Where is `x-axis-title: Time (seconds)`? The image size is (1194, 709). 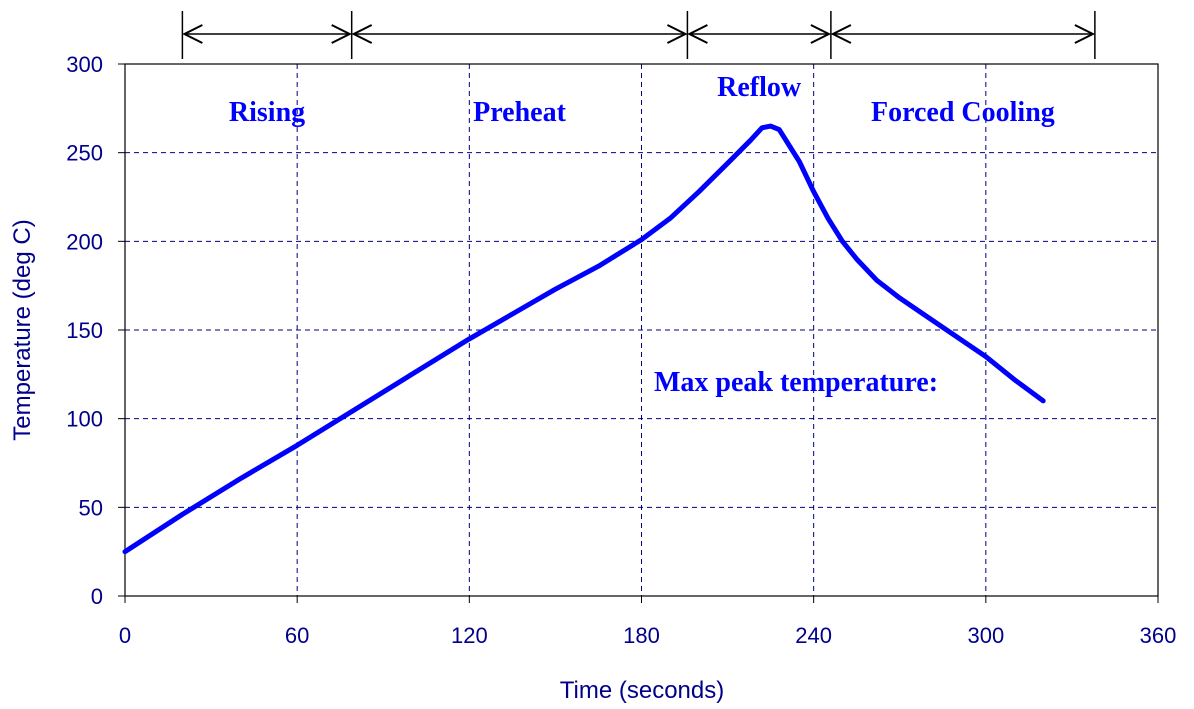 x-axis-title: Time (seconds) is located at coordinates (642, 690).